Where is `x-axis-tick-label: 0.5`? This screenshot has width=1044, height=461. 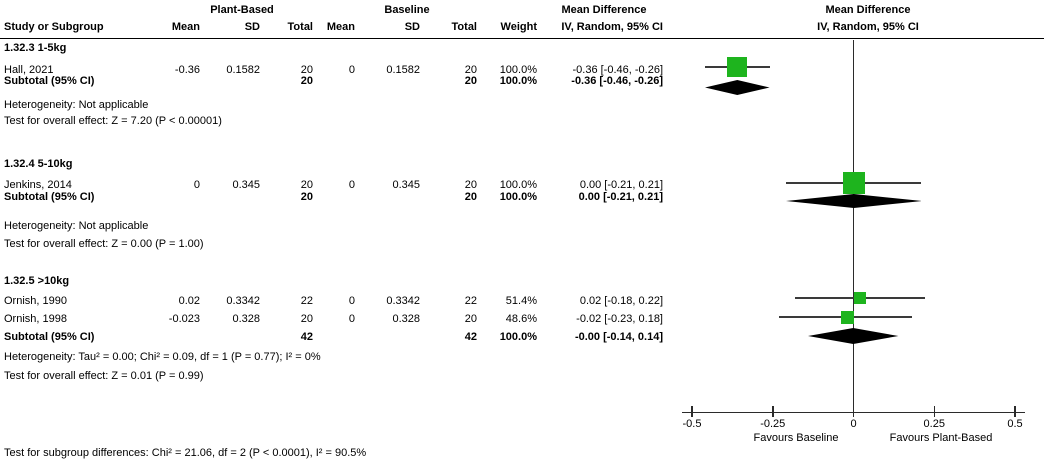 x-axis-tick-label: 0.5 is located at coordinates (1015, 423).